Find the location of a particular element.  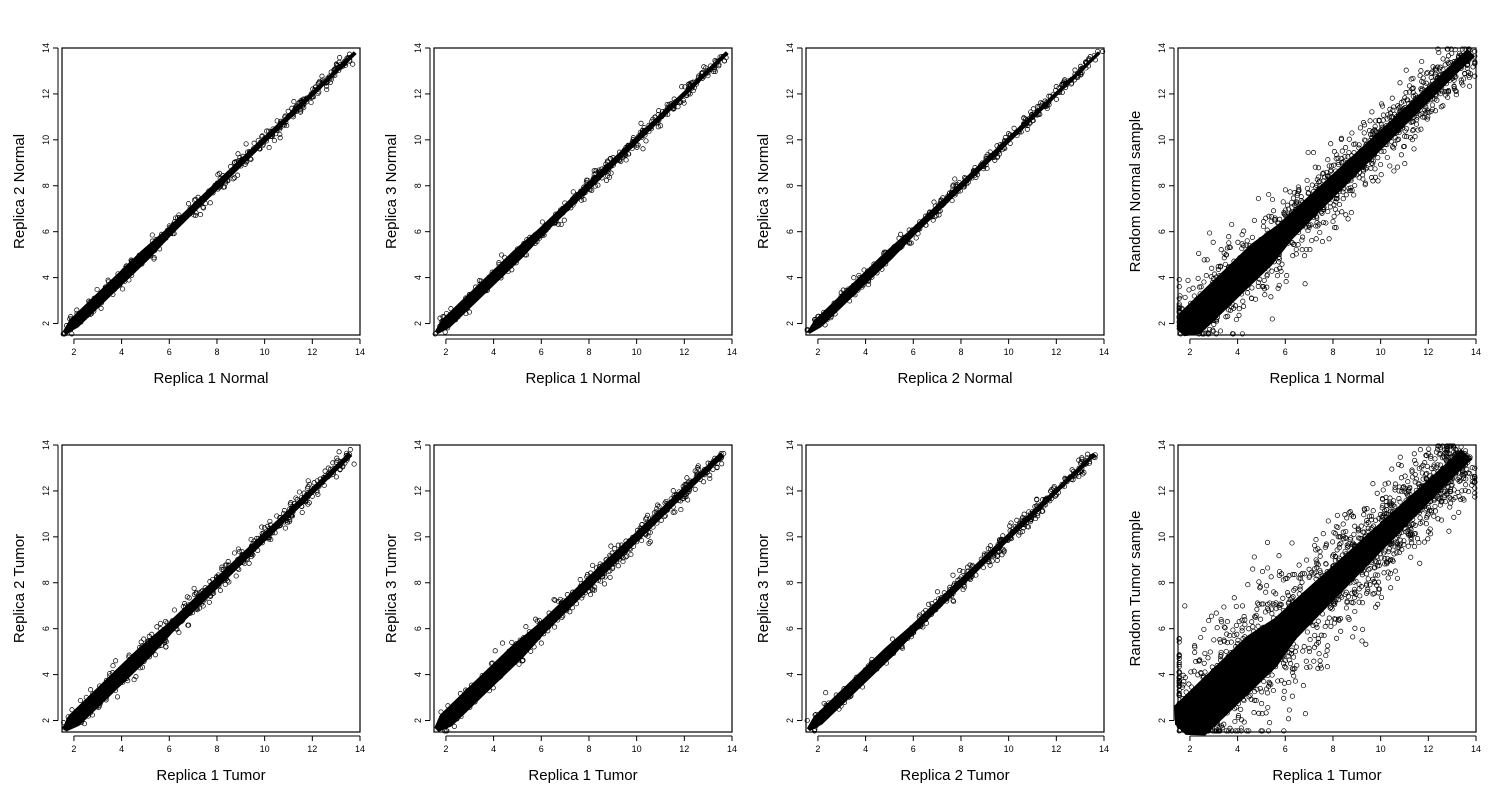

y-tick-label: 4 is located at coordinates (46, 674).